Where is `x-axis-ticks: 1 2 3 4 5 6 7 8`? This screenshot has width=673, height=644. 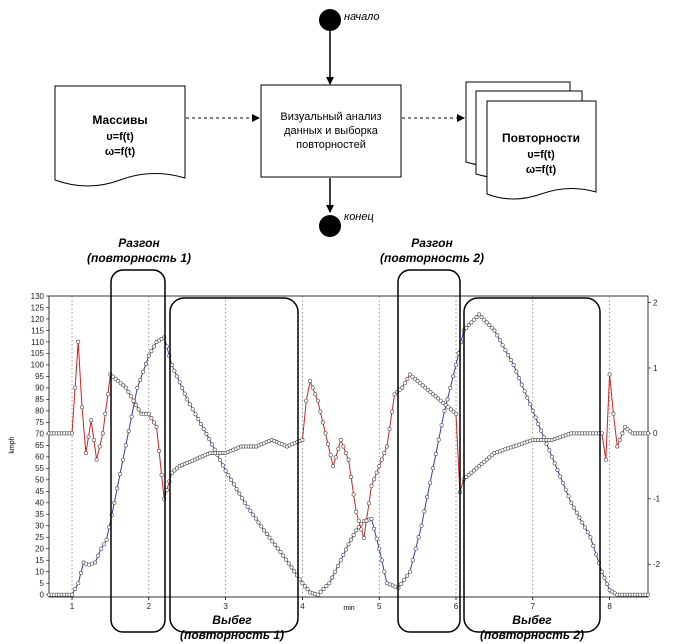 x-axis-ticks: 1 2 3 4 5 6 7 8 is located at coordinates (341, 604).